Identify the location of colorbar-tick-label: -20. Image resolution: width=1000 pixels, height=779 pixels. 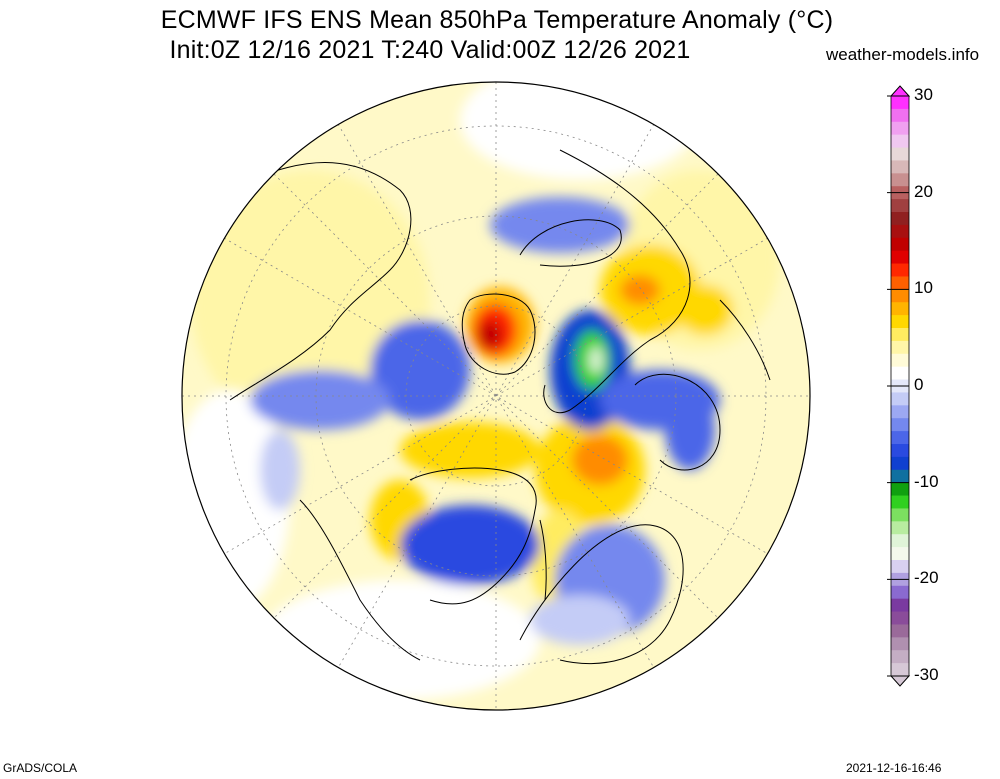
(926, 578).